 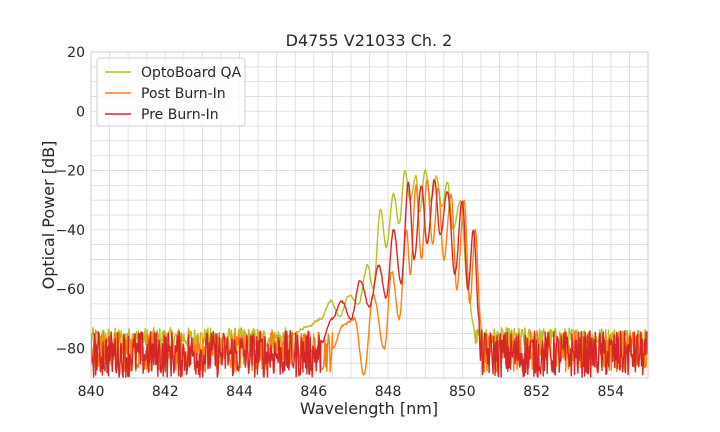 I want to click on x-tick-label: 846, so click(x=313, y=392).